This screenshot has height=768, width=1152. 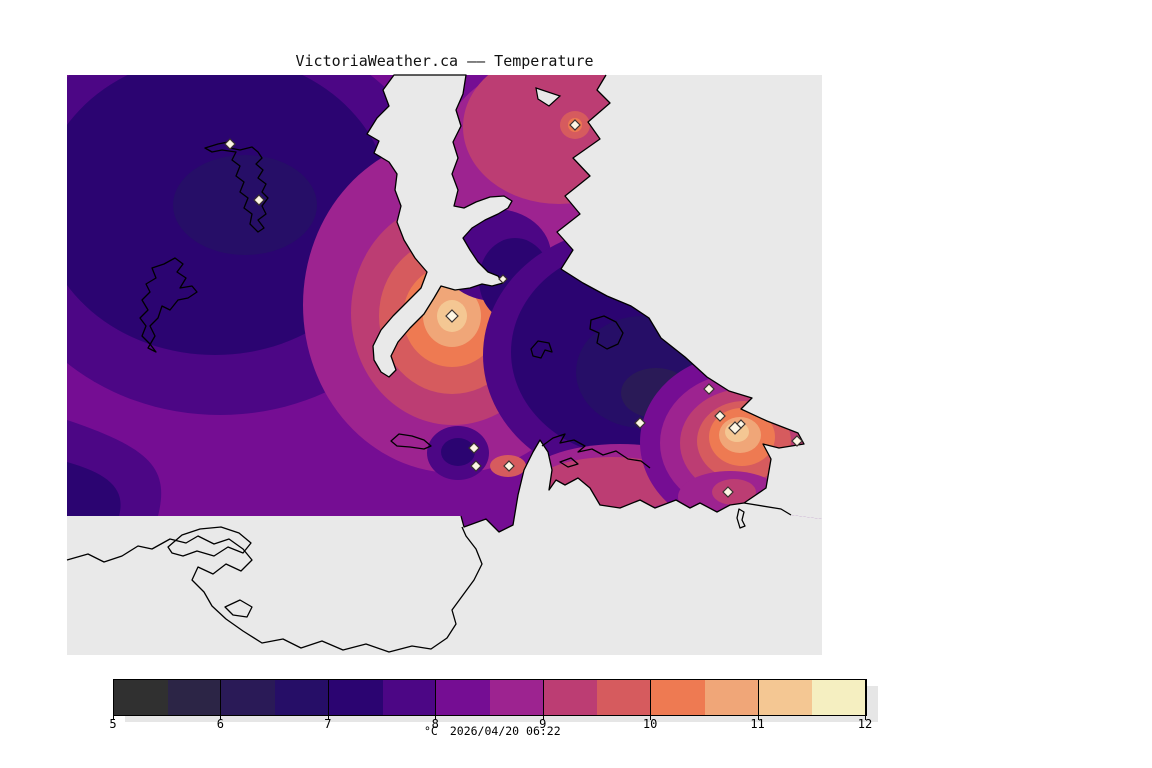 What do you see at coordinates (439, 226) in the screenshot?
I see `inlet-region` at bounding box center [439, 226].